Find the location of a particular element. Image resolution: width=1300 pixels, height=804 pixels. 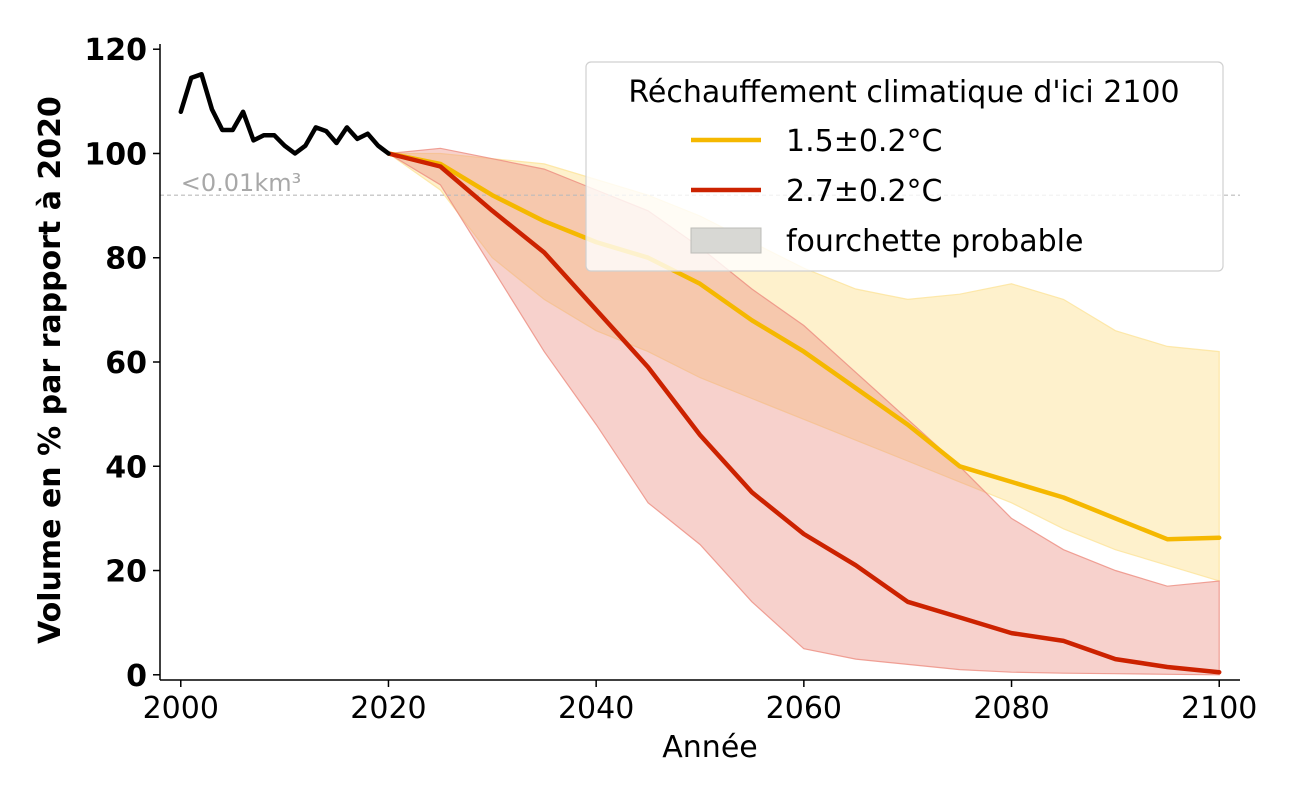

y-tick-label: 100 is located at coordinates (115, 154).